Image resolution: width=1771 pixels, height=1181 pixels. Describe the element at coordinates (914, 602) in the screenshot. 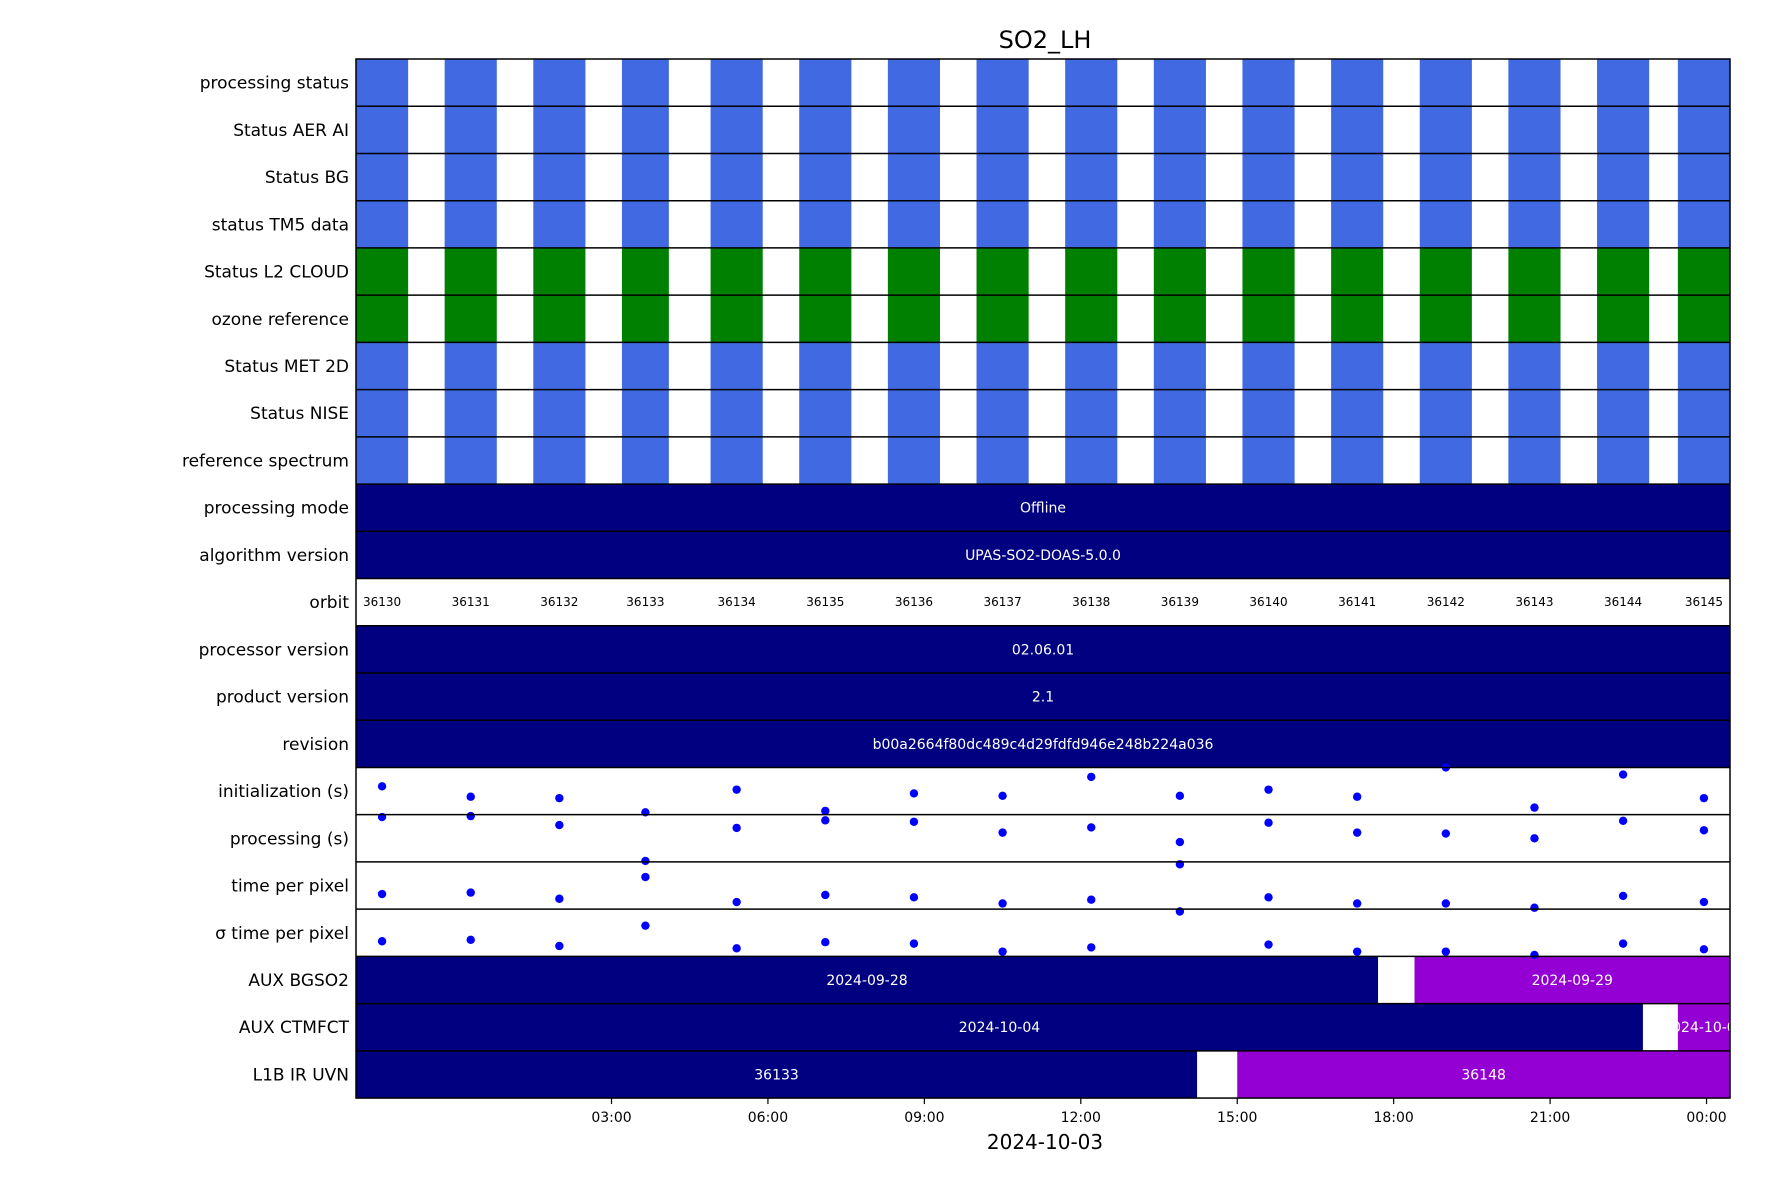

I see `orbit-label-36136: 36136` at that location.